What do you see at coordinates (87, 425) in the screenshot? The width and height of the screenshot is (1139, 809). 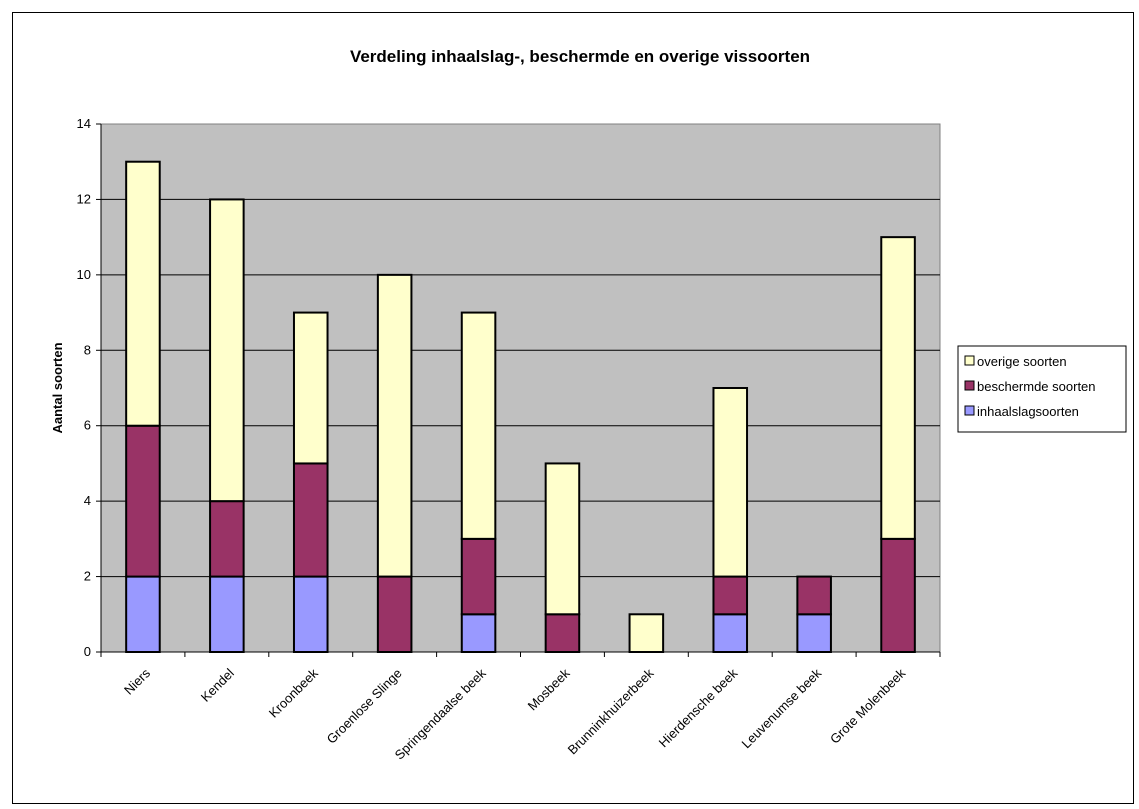 I see `y-tick-label: 6` at bounding box center [87, 425].